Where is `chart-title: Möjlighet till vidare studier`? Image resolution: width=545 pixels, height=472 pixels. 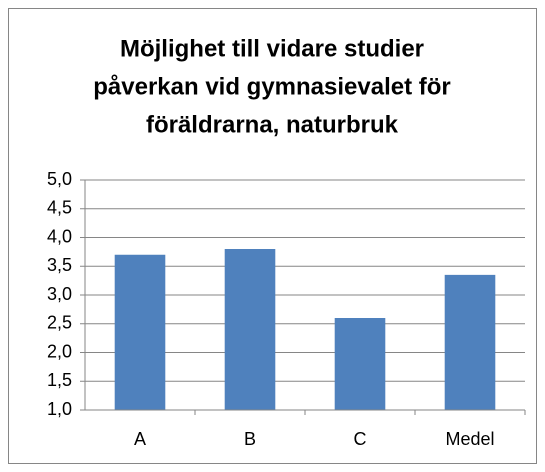
chart-title: Möjlighet till vidare studier is located at coordinates (272, 48).